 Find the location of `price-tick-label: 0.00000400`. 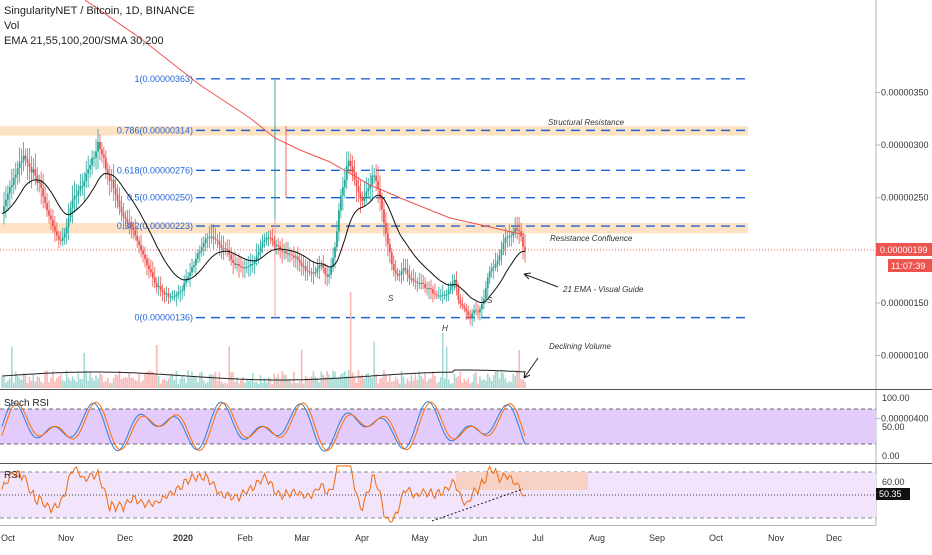

price-tick-label: 0.00000400 is located at coordinates (905, 419).